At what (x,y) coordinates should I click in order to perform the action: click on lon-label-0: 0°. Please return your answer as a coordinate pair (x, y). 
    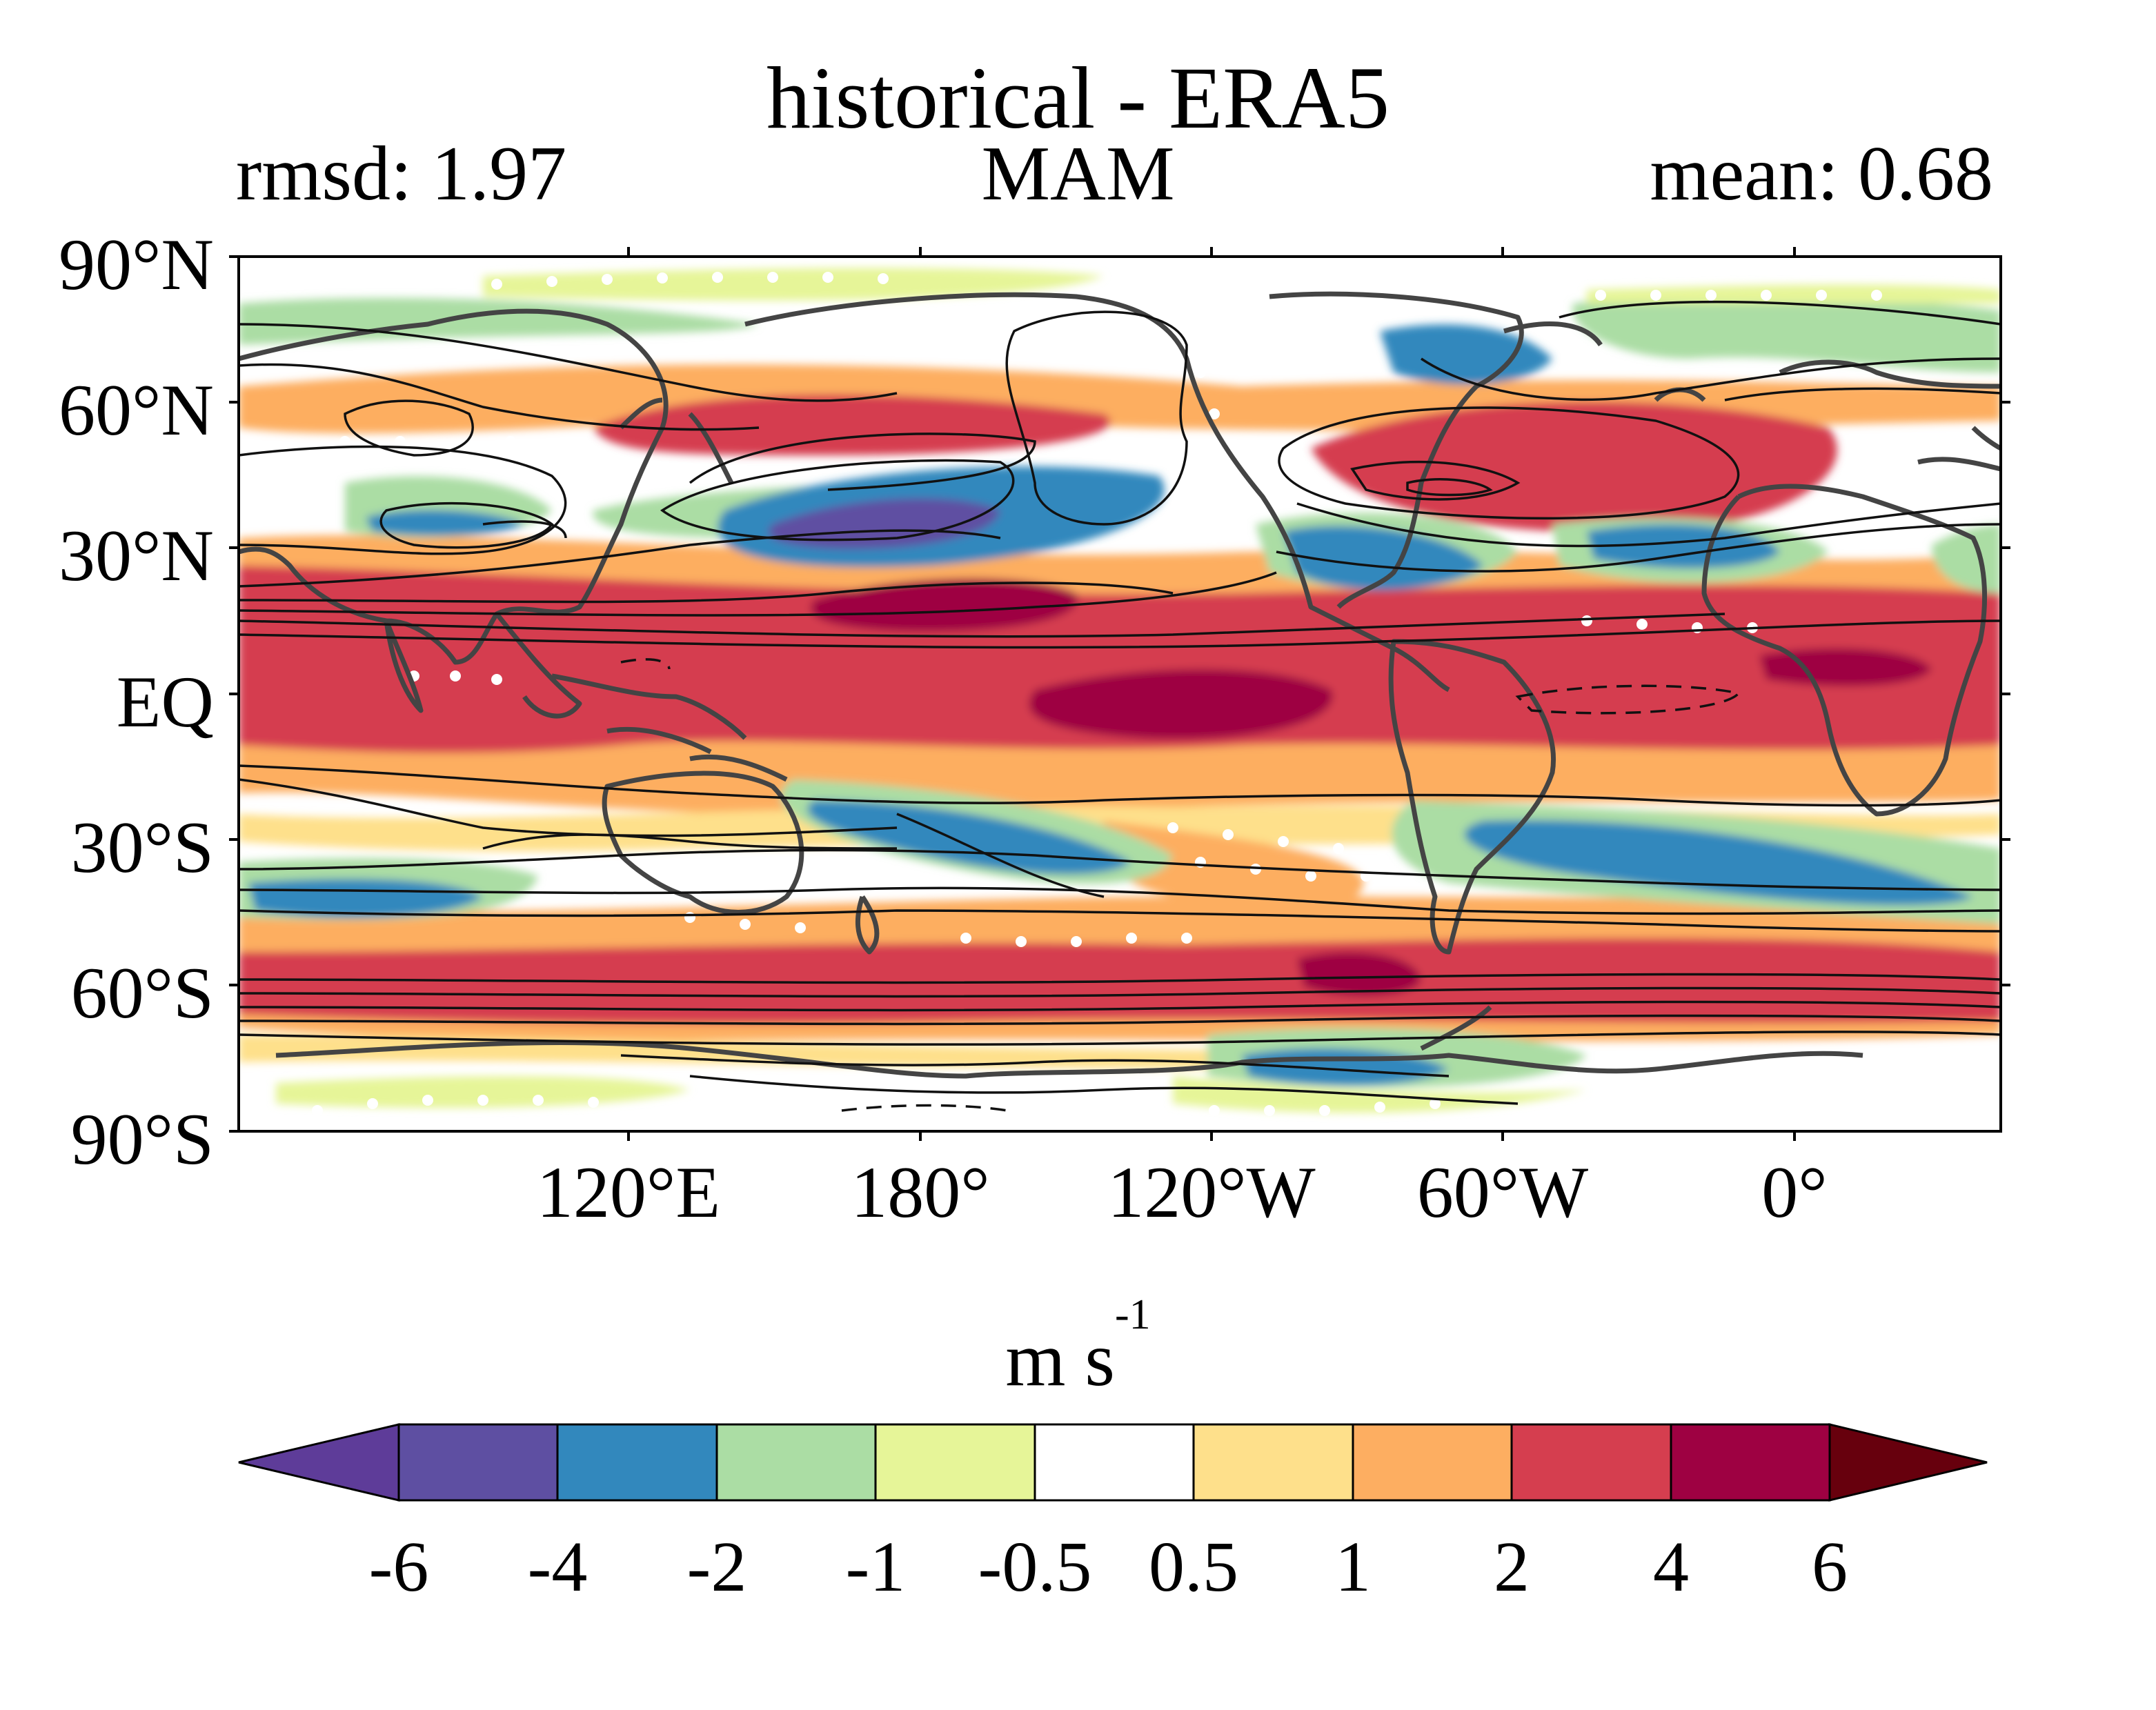
    Looking at the image, I should click on (1794, 1192).